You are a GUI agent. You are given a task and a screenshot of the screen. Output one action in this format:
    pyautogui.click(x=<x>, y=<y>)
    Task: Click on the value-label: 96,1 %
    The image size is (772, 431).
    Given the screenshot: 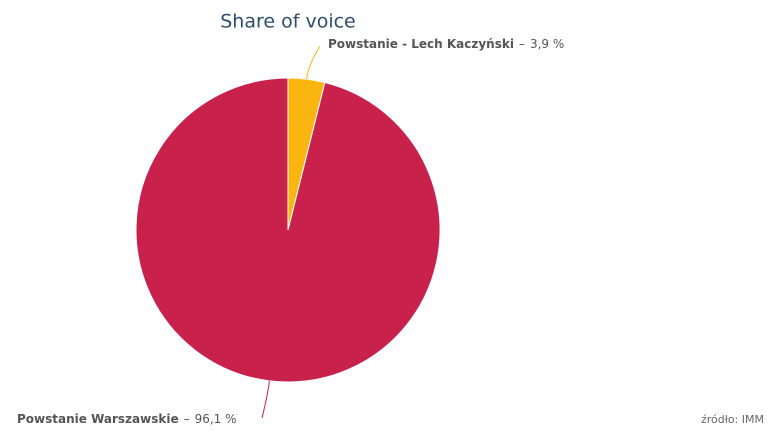 What is the action you would take?
    pyautogui.click(x=216, y=419)
    